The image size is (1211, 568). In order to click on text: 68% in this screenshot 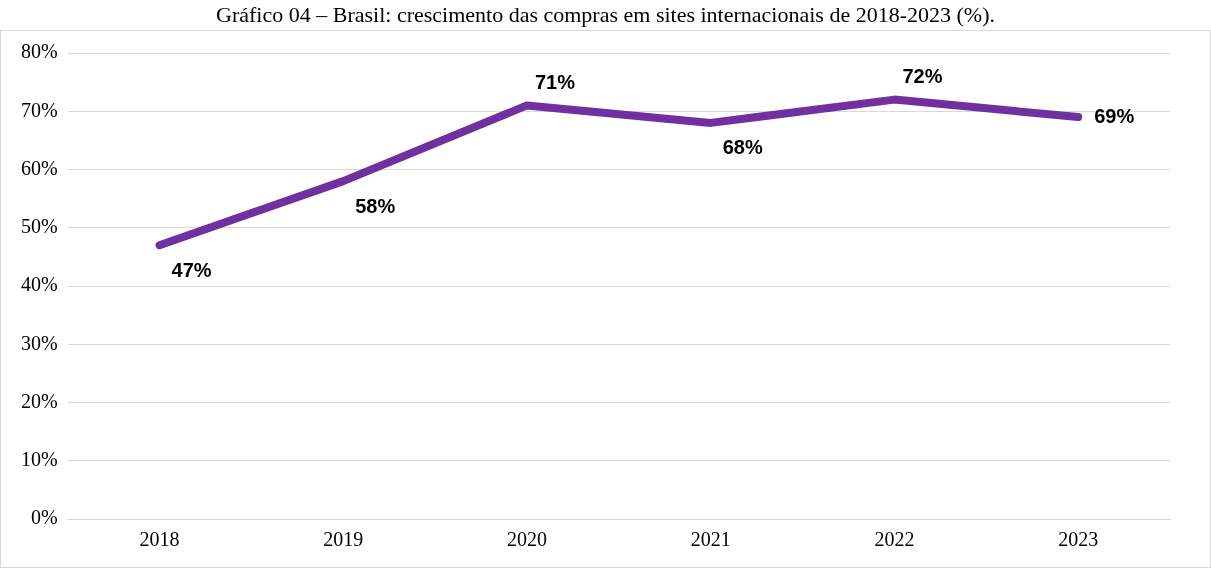, I will do `click(742, 147)`.